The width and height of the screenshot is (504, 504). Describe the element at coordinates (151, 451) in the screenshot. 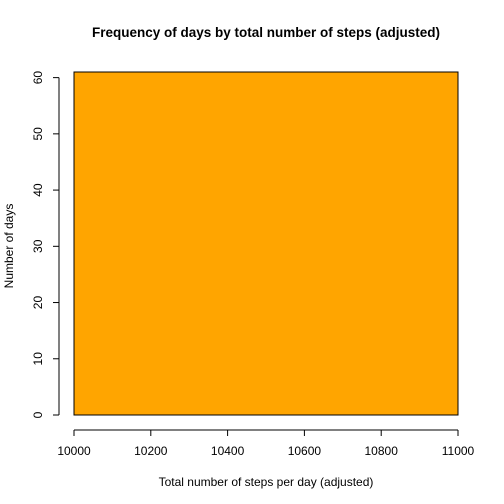

I see `x-tick-label-10200: 10200` at that location.